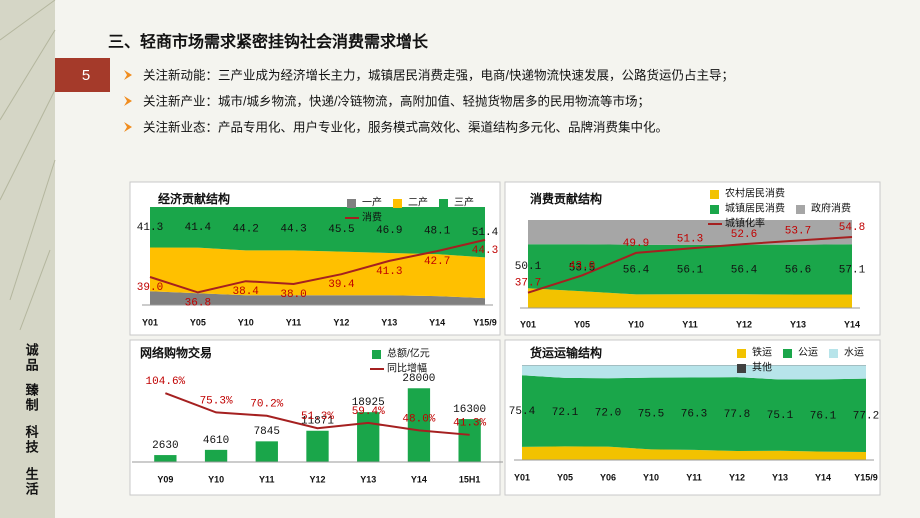 The width and height of the screenshot is (920, 518). I want to click on data-label: 41.4, so click(198, 228).